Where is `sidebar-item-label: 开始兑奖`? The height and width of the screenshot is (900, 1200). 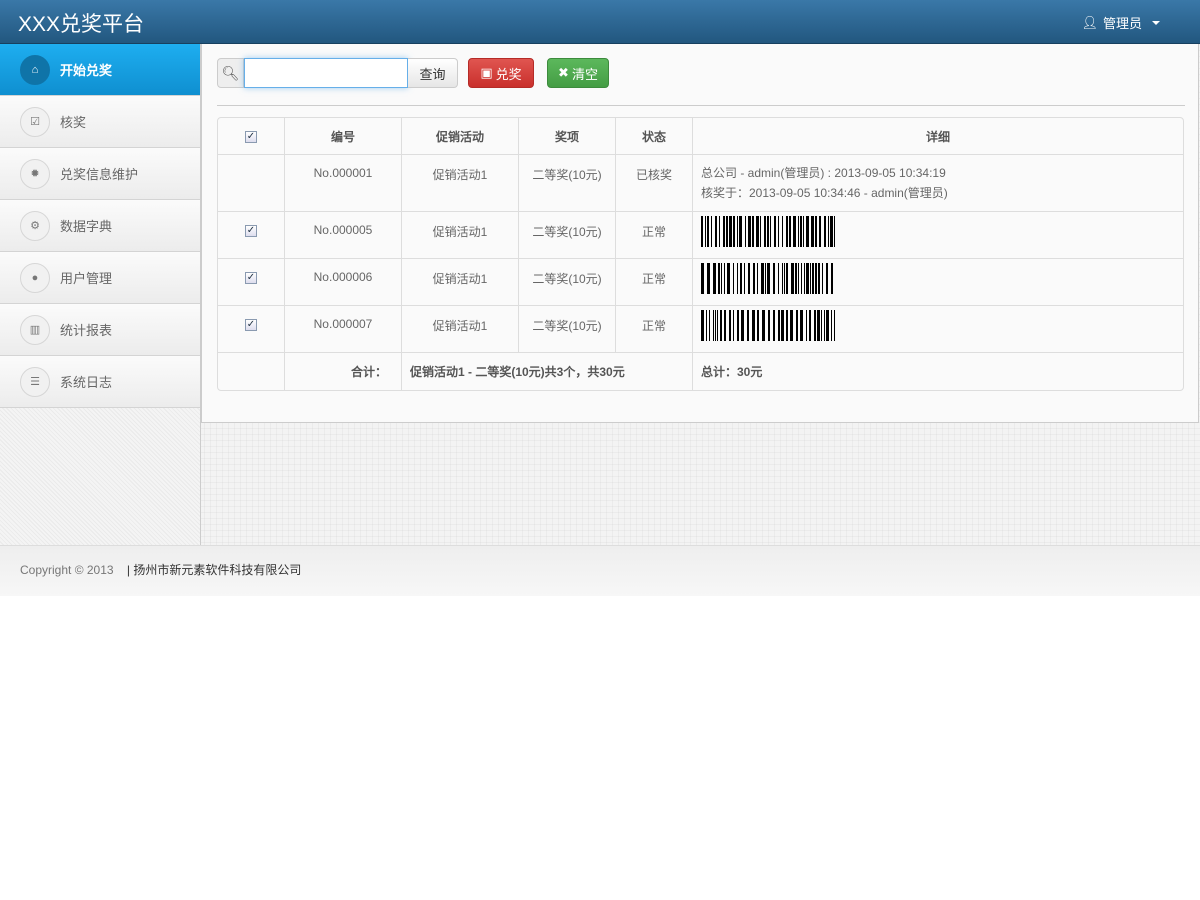
sidebar-item-label: 开始兑奖 is located at coordinates (86, 70).